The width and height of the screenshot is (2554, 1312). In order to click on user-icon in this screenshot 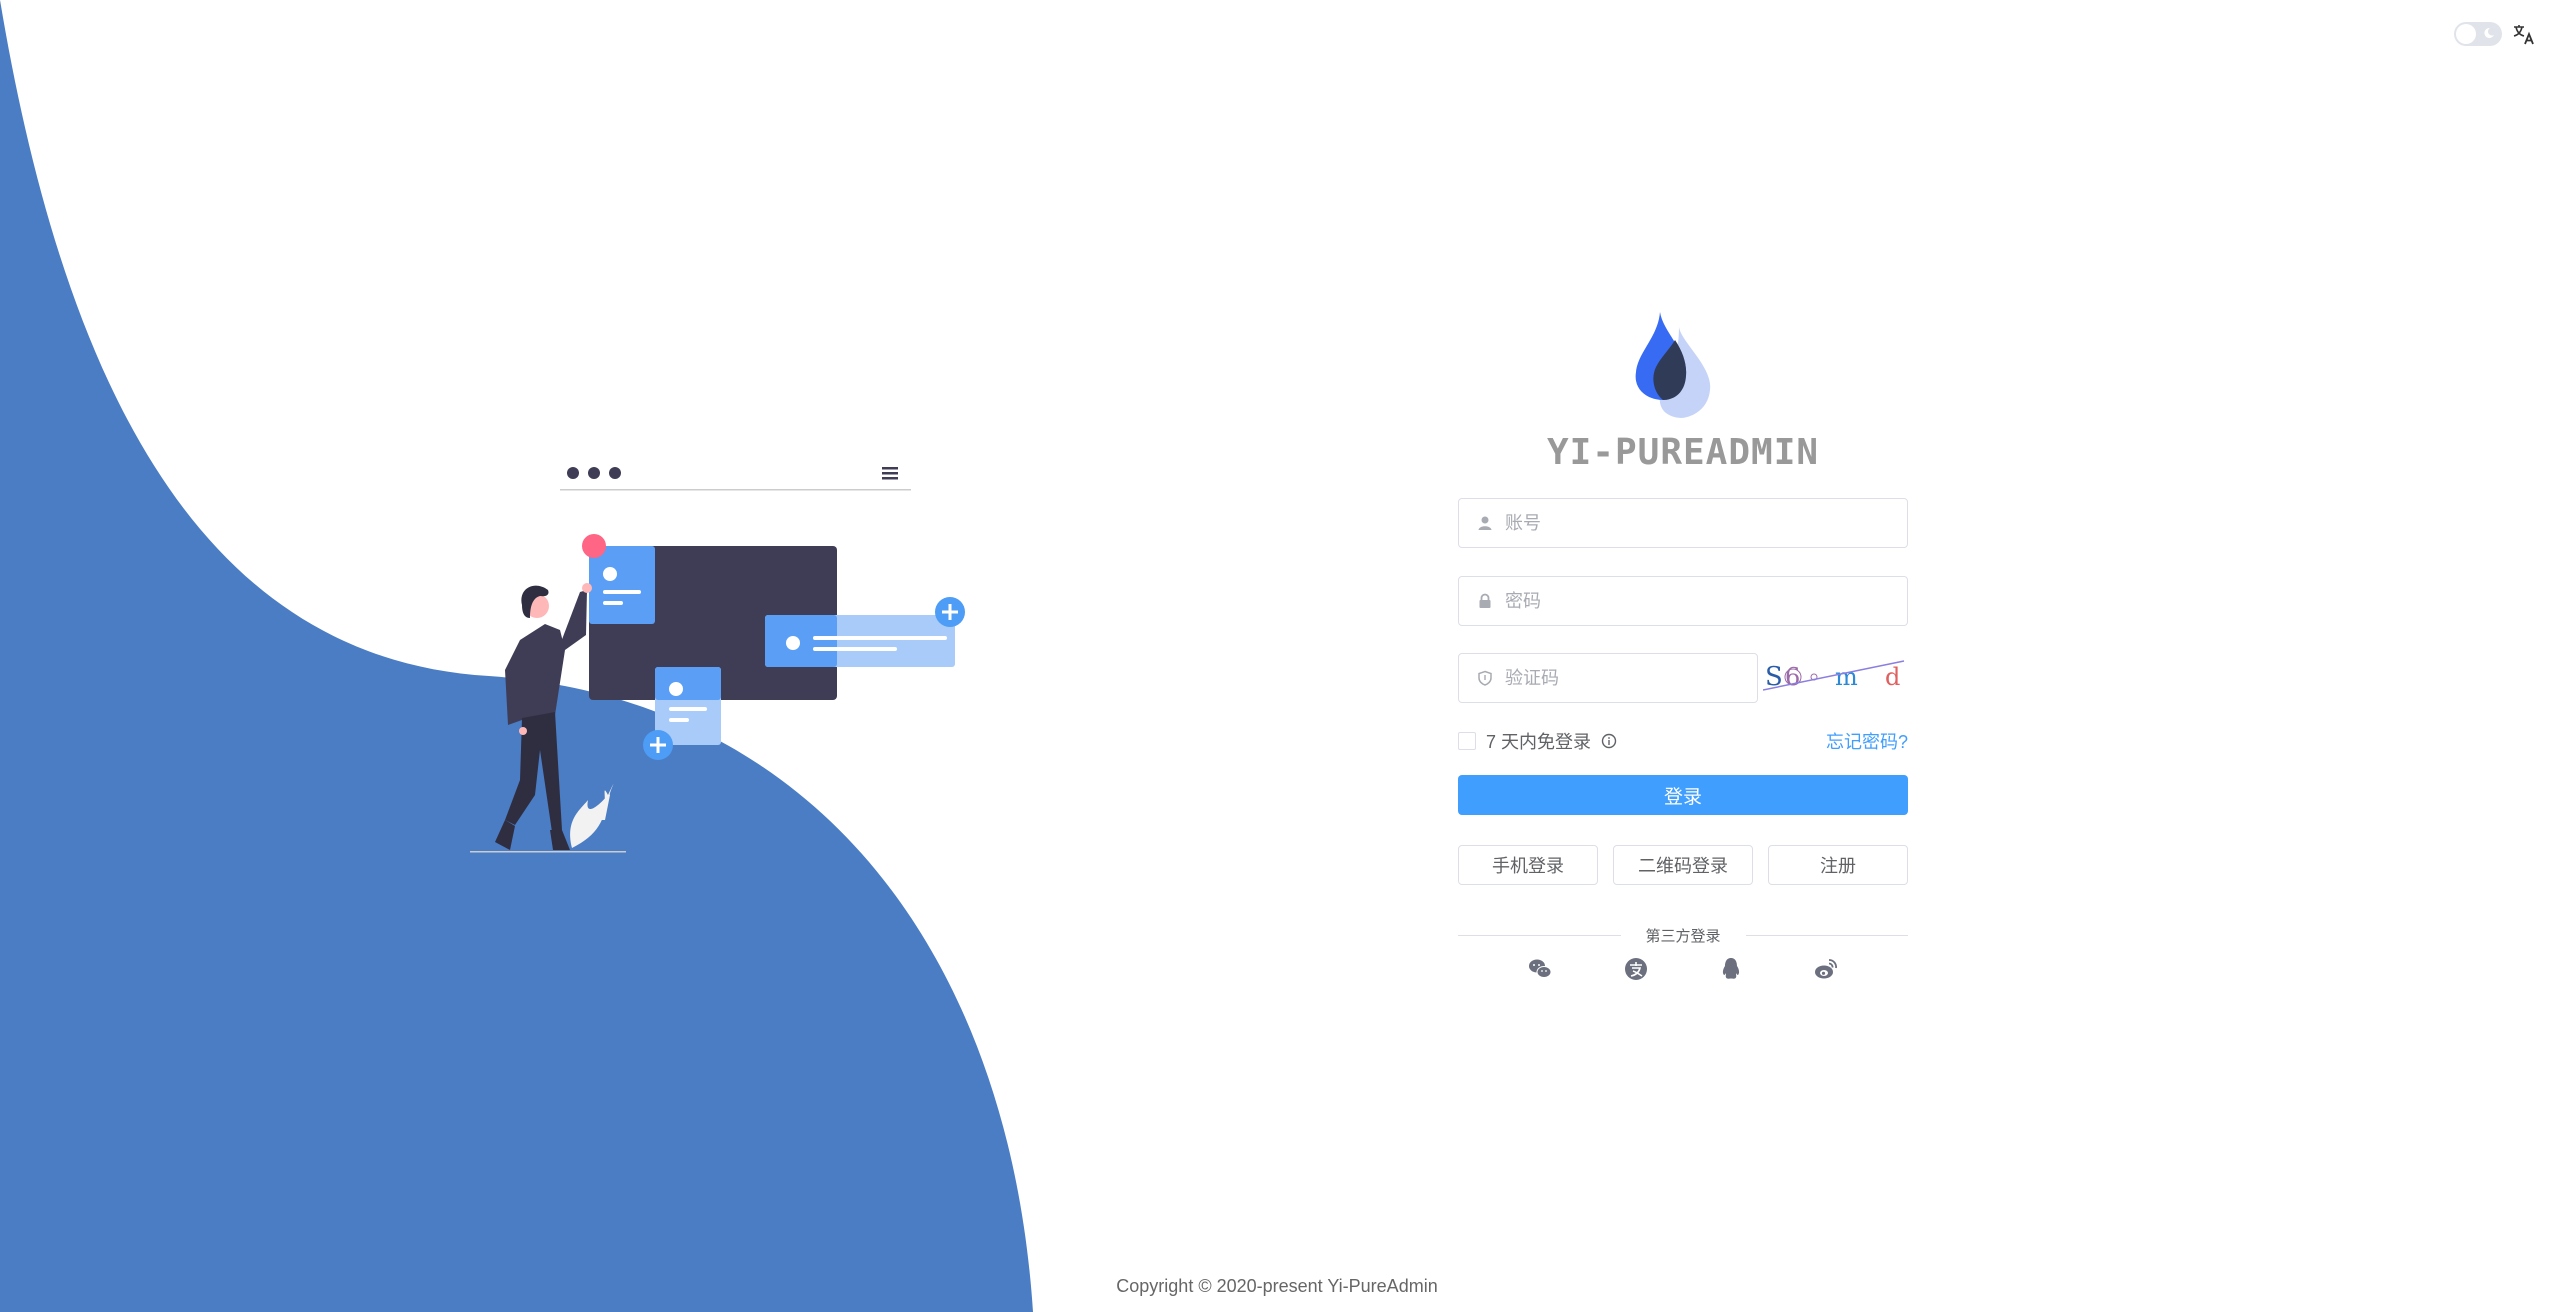, I will do `click(1485, 523)`.